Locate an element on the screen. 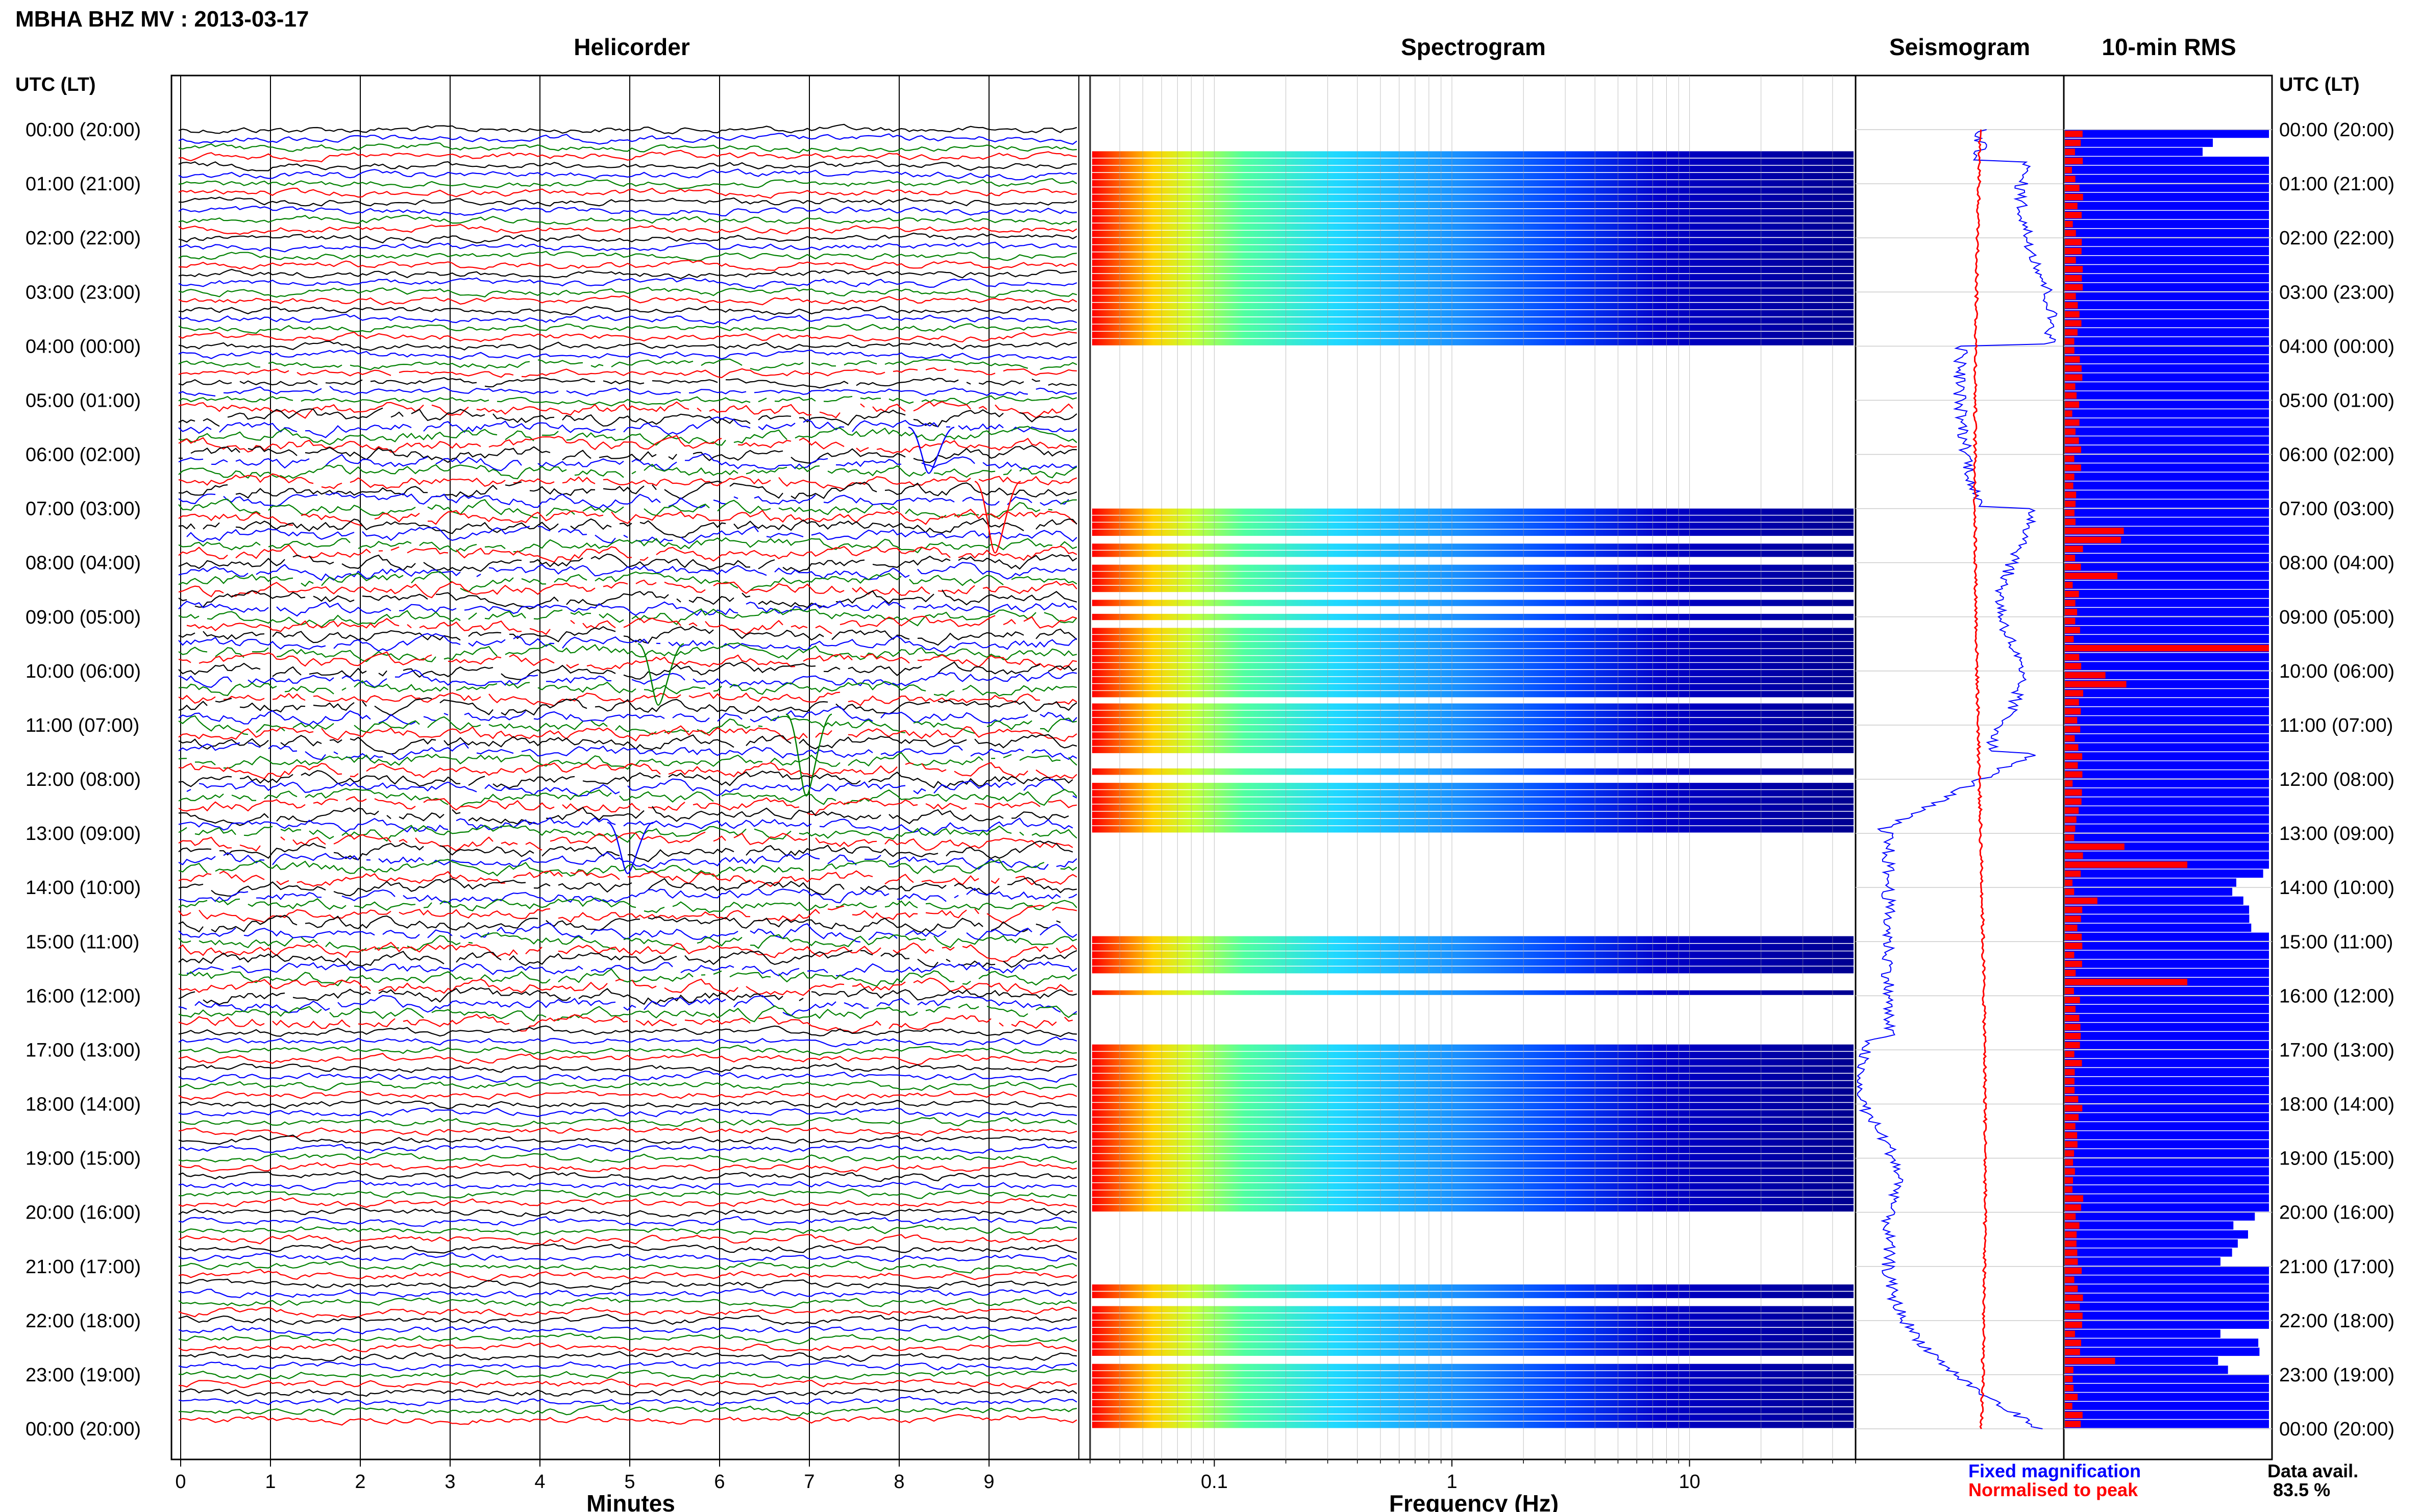  helicorder-xtick-label: 0 is located at coordinates (180, 1482).